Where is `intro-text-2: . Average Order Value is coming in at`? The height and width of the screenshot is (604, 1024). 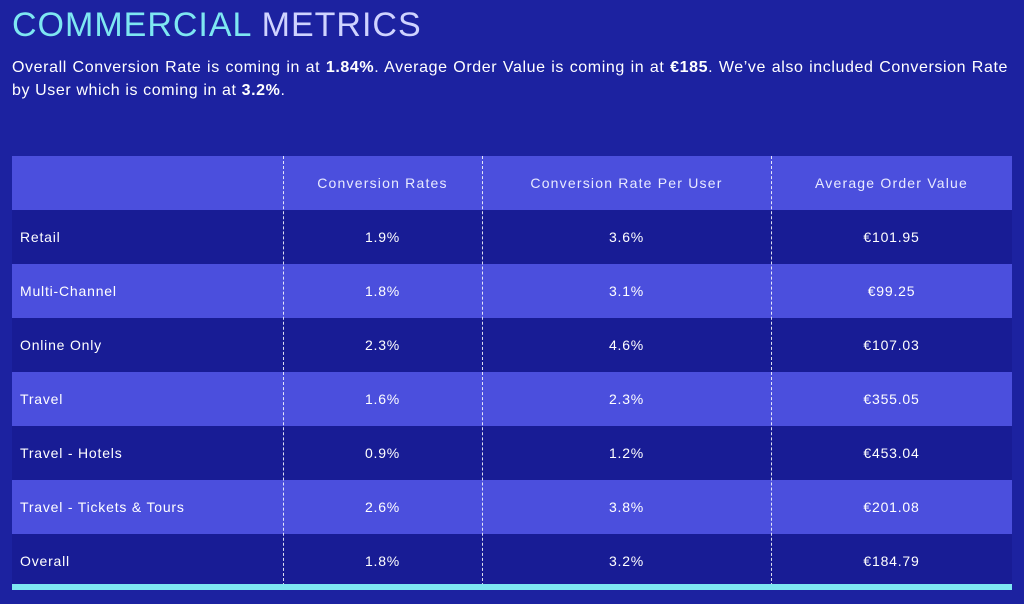 intro-text-2: . Average Order Value is coming in at is located at coordinates (522, 67).